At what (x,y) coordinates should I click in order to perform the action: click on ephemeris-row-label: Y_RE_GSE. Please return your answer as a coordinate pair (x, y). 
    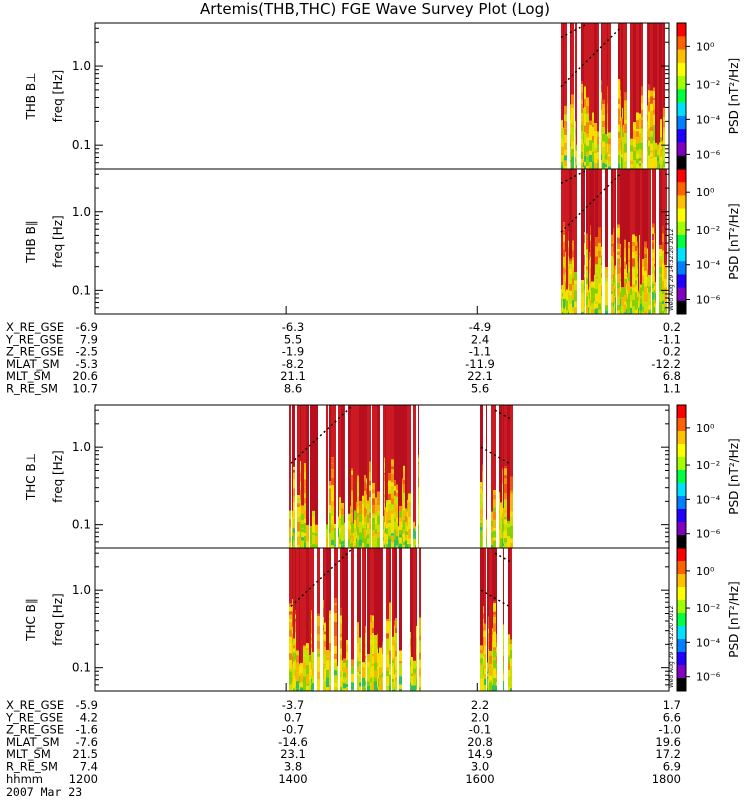
    Looking at the image, I should click on (34, 717).